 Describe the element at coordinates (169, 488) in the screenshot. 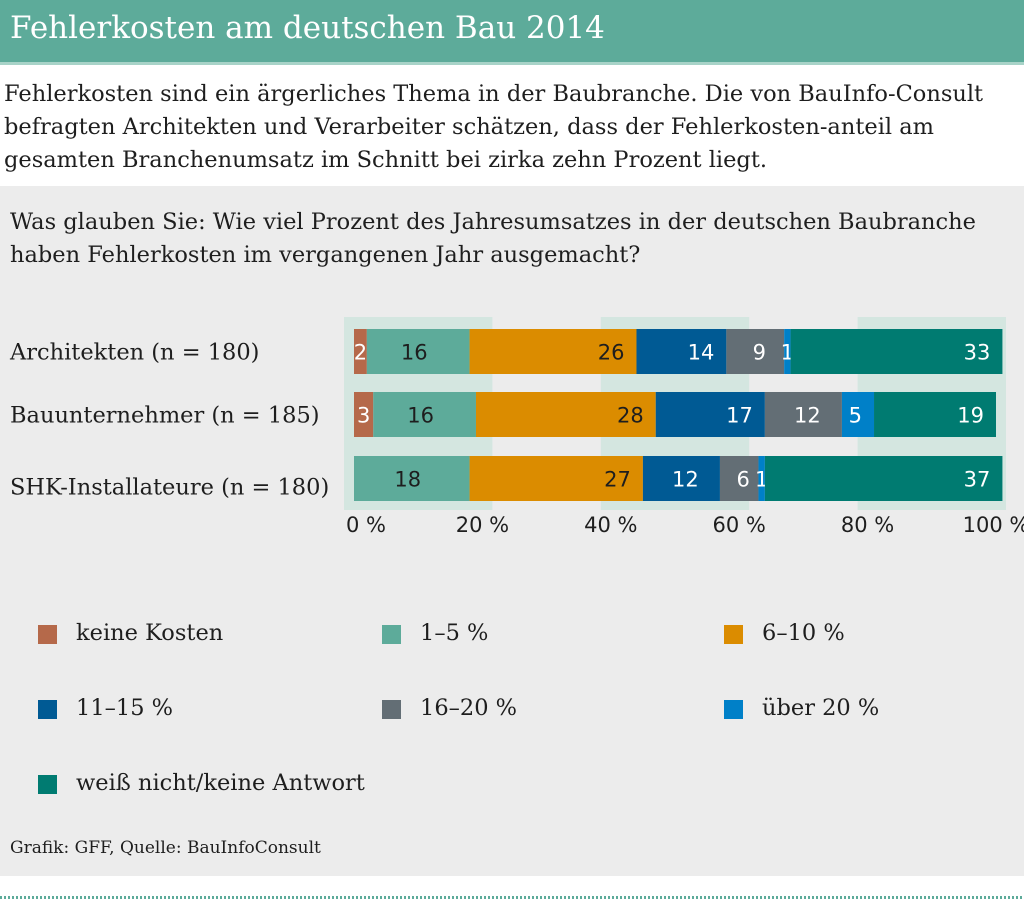

I see `category-label: SHK-Installateure (n = 180)` at that location.